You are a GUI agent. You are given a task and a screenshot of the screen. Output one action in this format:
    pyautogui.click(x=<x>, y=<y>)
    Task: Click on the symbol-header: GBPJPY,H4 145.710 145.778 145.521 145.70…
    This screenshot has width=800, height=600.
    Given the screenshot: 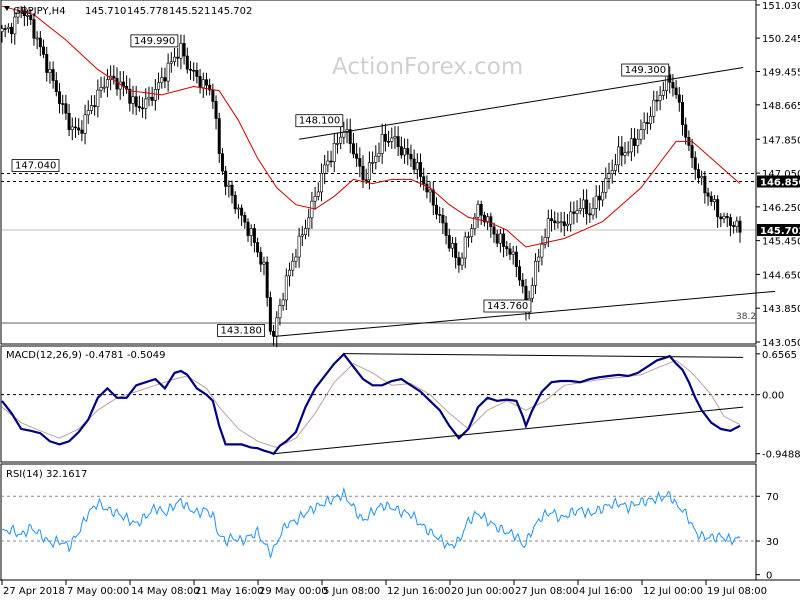 What is the action you would take?
    pyautogui.click(x=128, y=11)
    